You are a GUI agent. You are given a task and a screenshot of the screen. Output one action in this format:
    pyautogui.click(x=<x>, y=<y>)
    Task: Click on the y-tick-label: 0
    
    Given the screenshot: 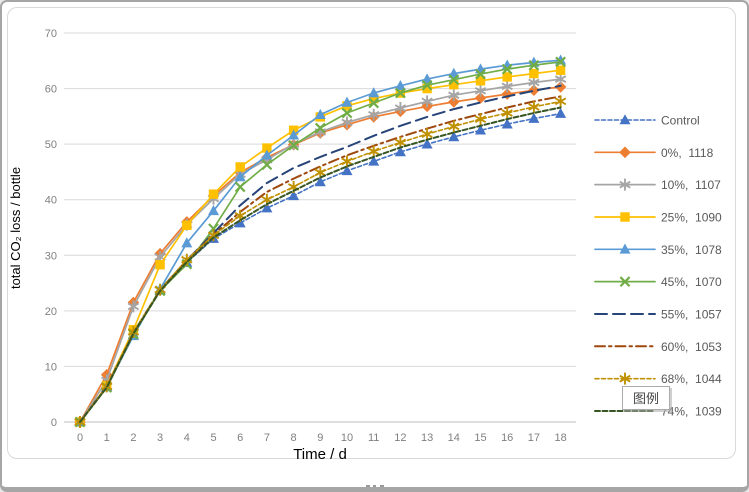 What is the action you would take?
    pyautogui.click(x=54, y=423)
    